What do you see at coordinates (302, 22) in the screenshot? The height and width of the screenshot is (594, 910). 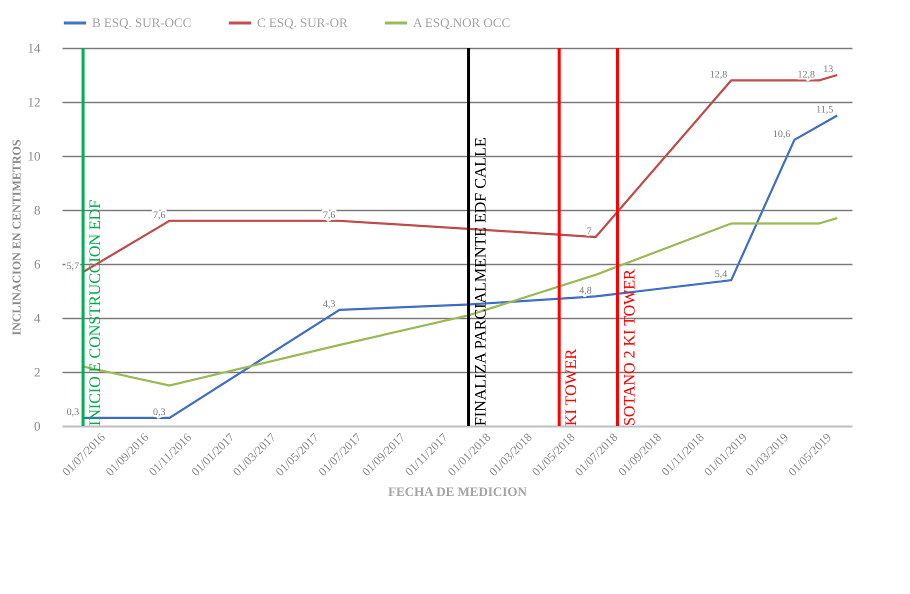 I see `legend-label: C ESQ. SUR-OR` at bounding box center [302, 22].